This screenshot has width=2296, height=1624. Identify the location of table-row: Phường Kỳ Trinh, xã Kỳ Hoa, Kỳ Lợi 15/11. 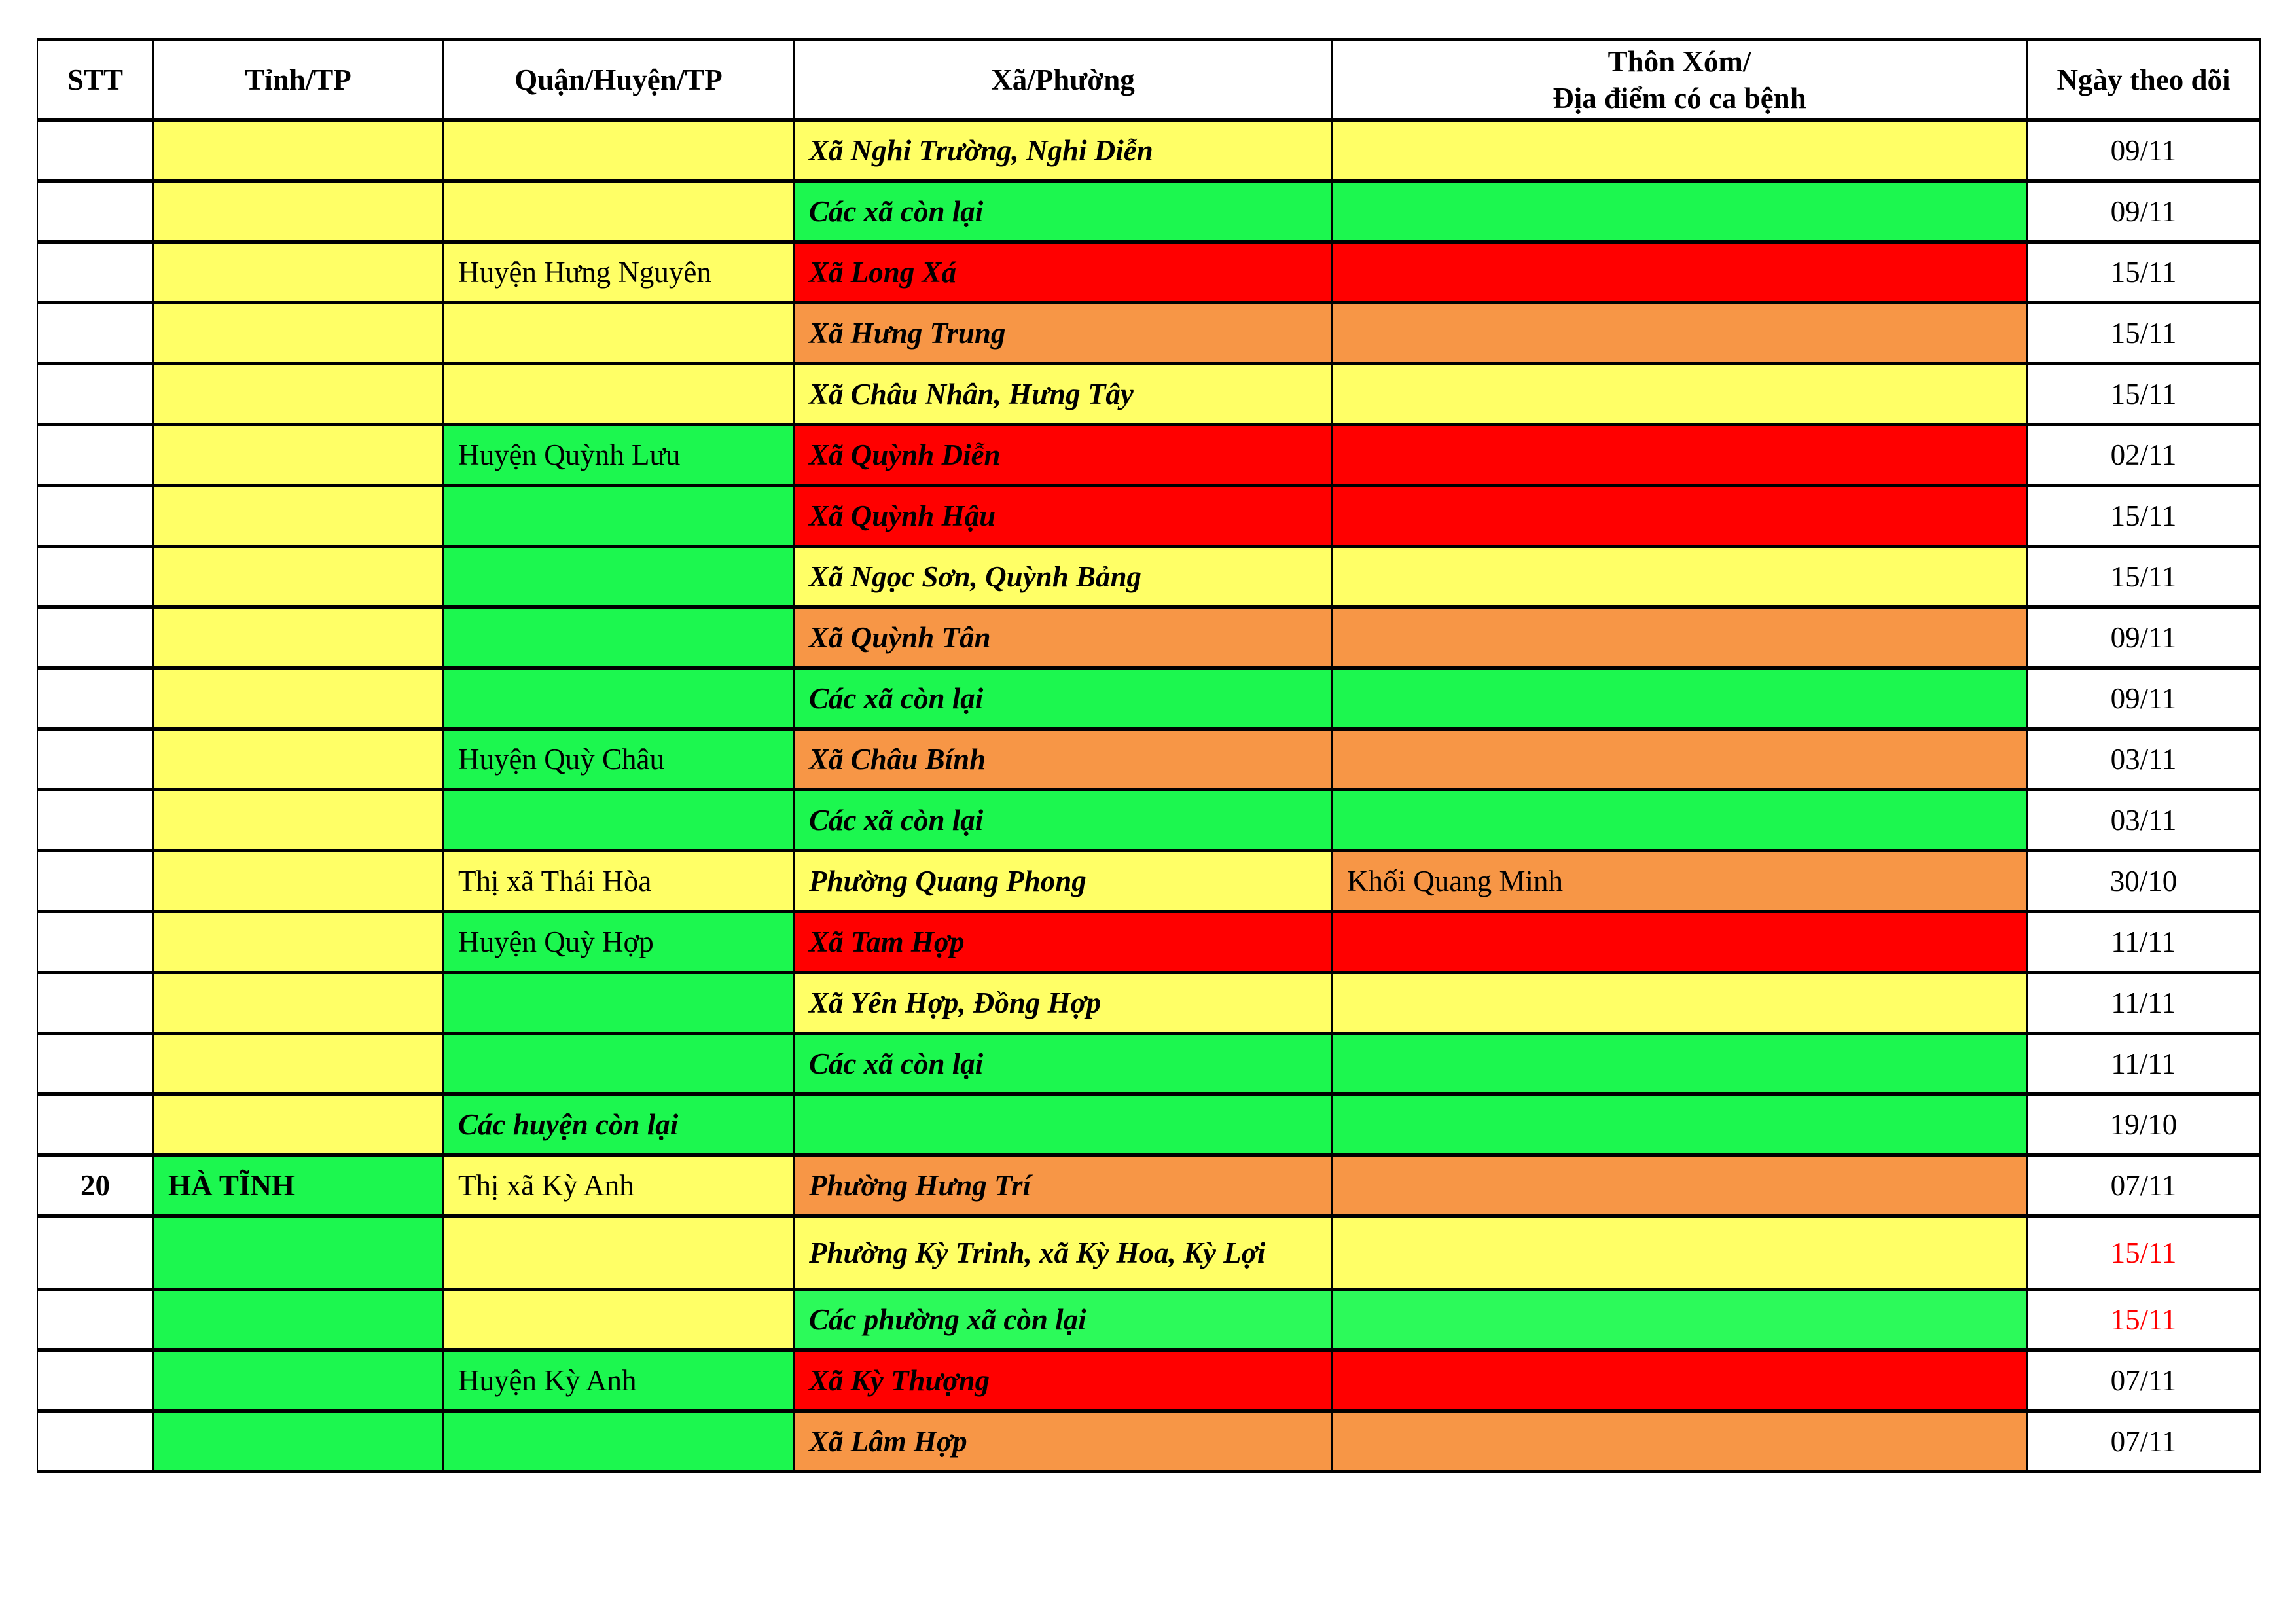
(1149, 1252).